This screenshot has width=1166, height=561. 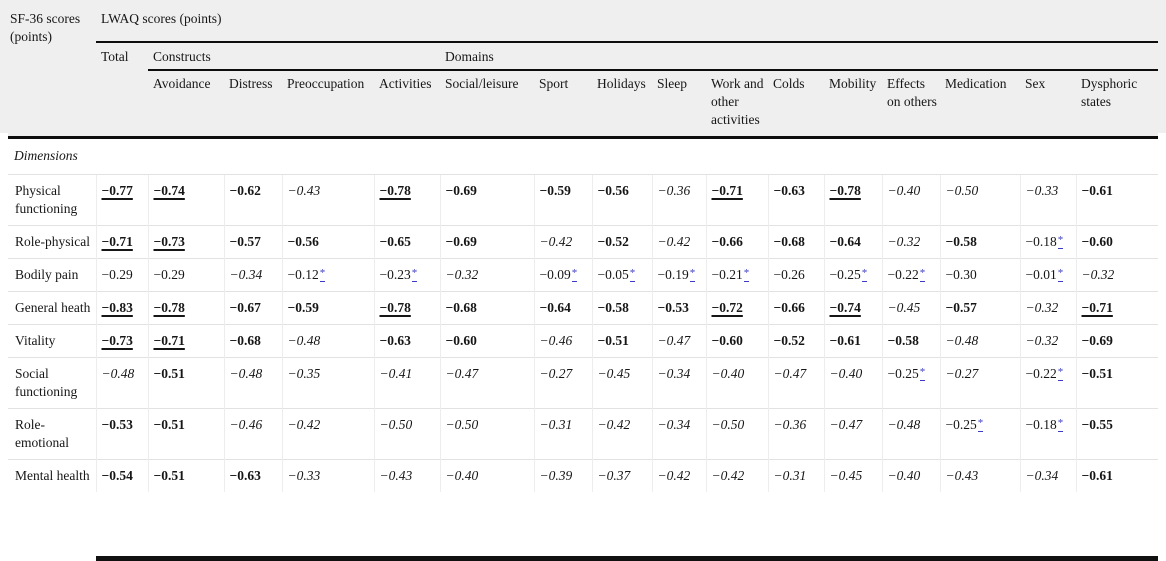 What do you see at coordinates (1097, 241) in the screenshot?
I see `cell-value: −0.60` at bounding box center [1097, 241].